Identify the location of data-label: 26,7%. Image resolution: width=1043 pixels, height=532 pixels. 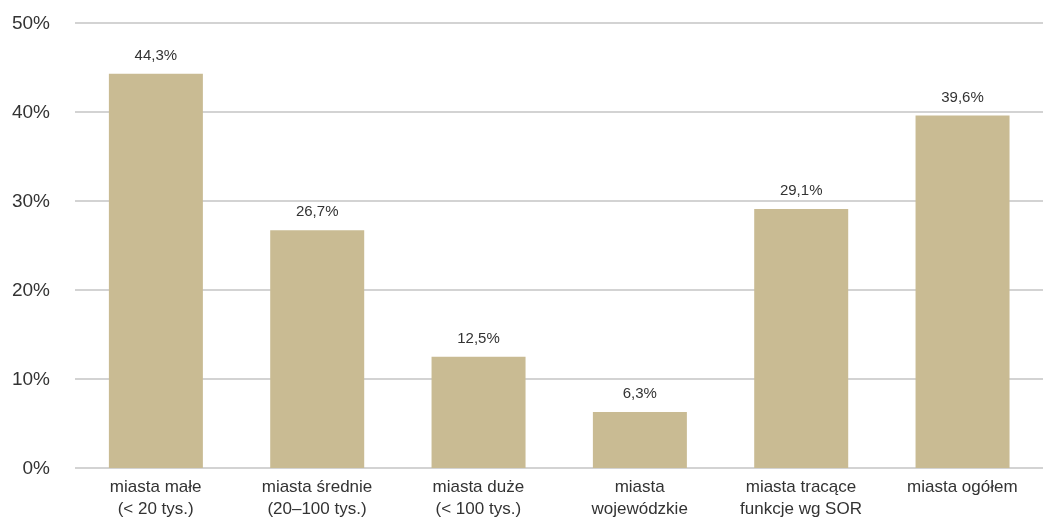
(317, 211).